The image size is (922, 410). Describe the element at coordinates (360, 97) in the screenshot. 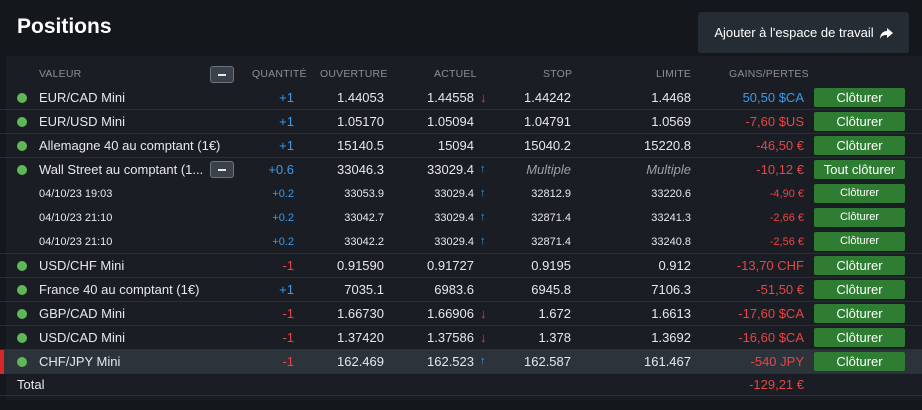

I see `open-price: 1.44053` at that location.